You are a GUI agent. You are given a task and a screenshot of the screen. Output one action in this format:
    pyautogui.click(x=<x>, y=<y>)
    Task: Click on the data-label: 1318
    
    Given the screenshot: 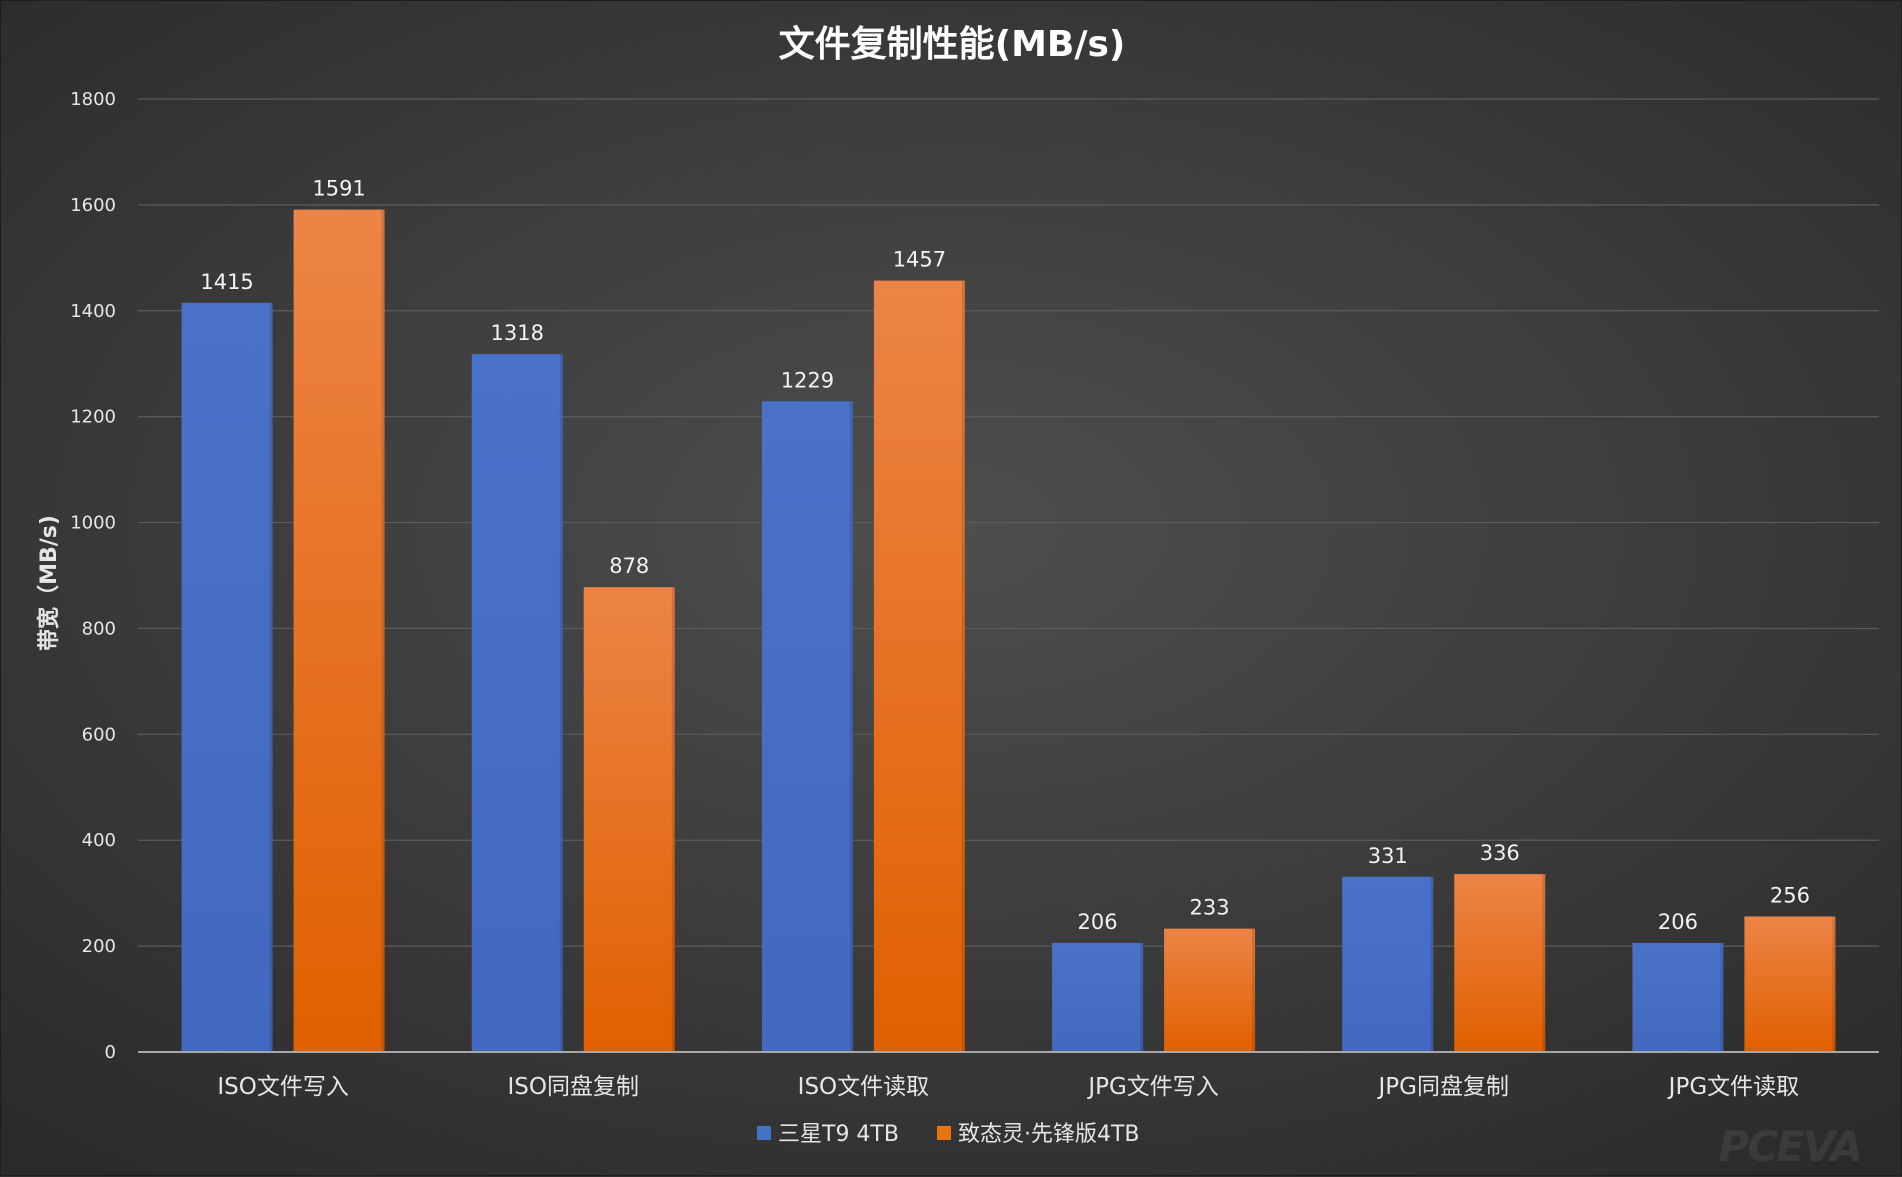 What is the action you would take?
    pyautogui.click(x=517, y=333)
    